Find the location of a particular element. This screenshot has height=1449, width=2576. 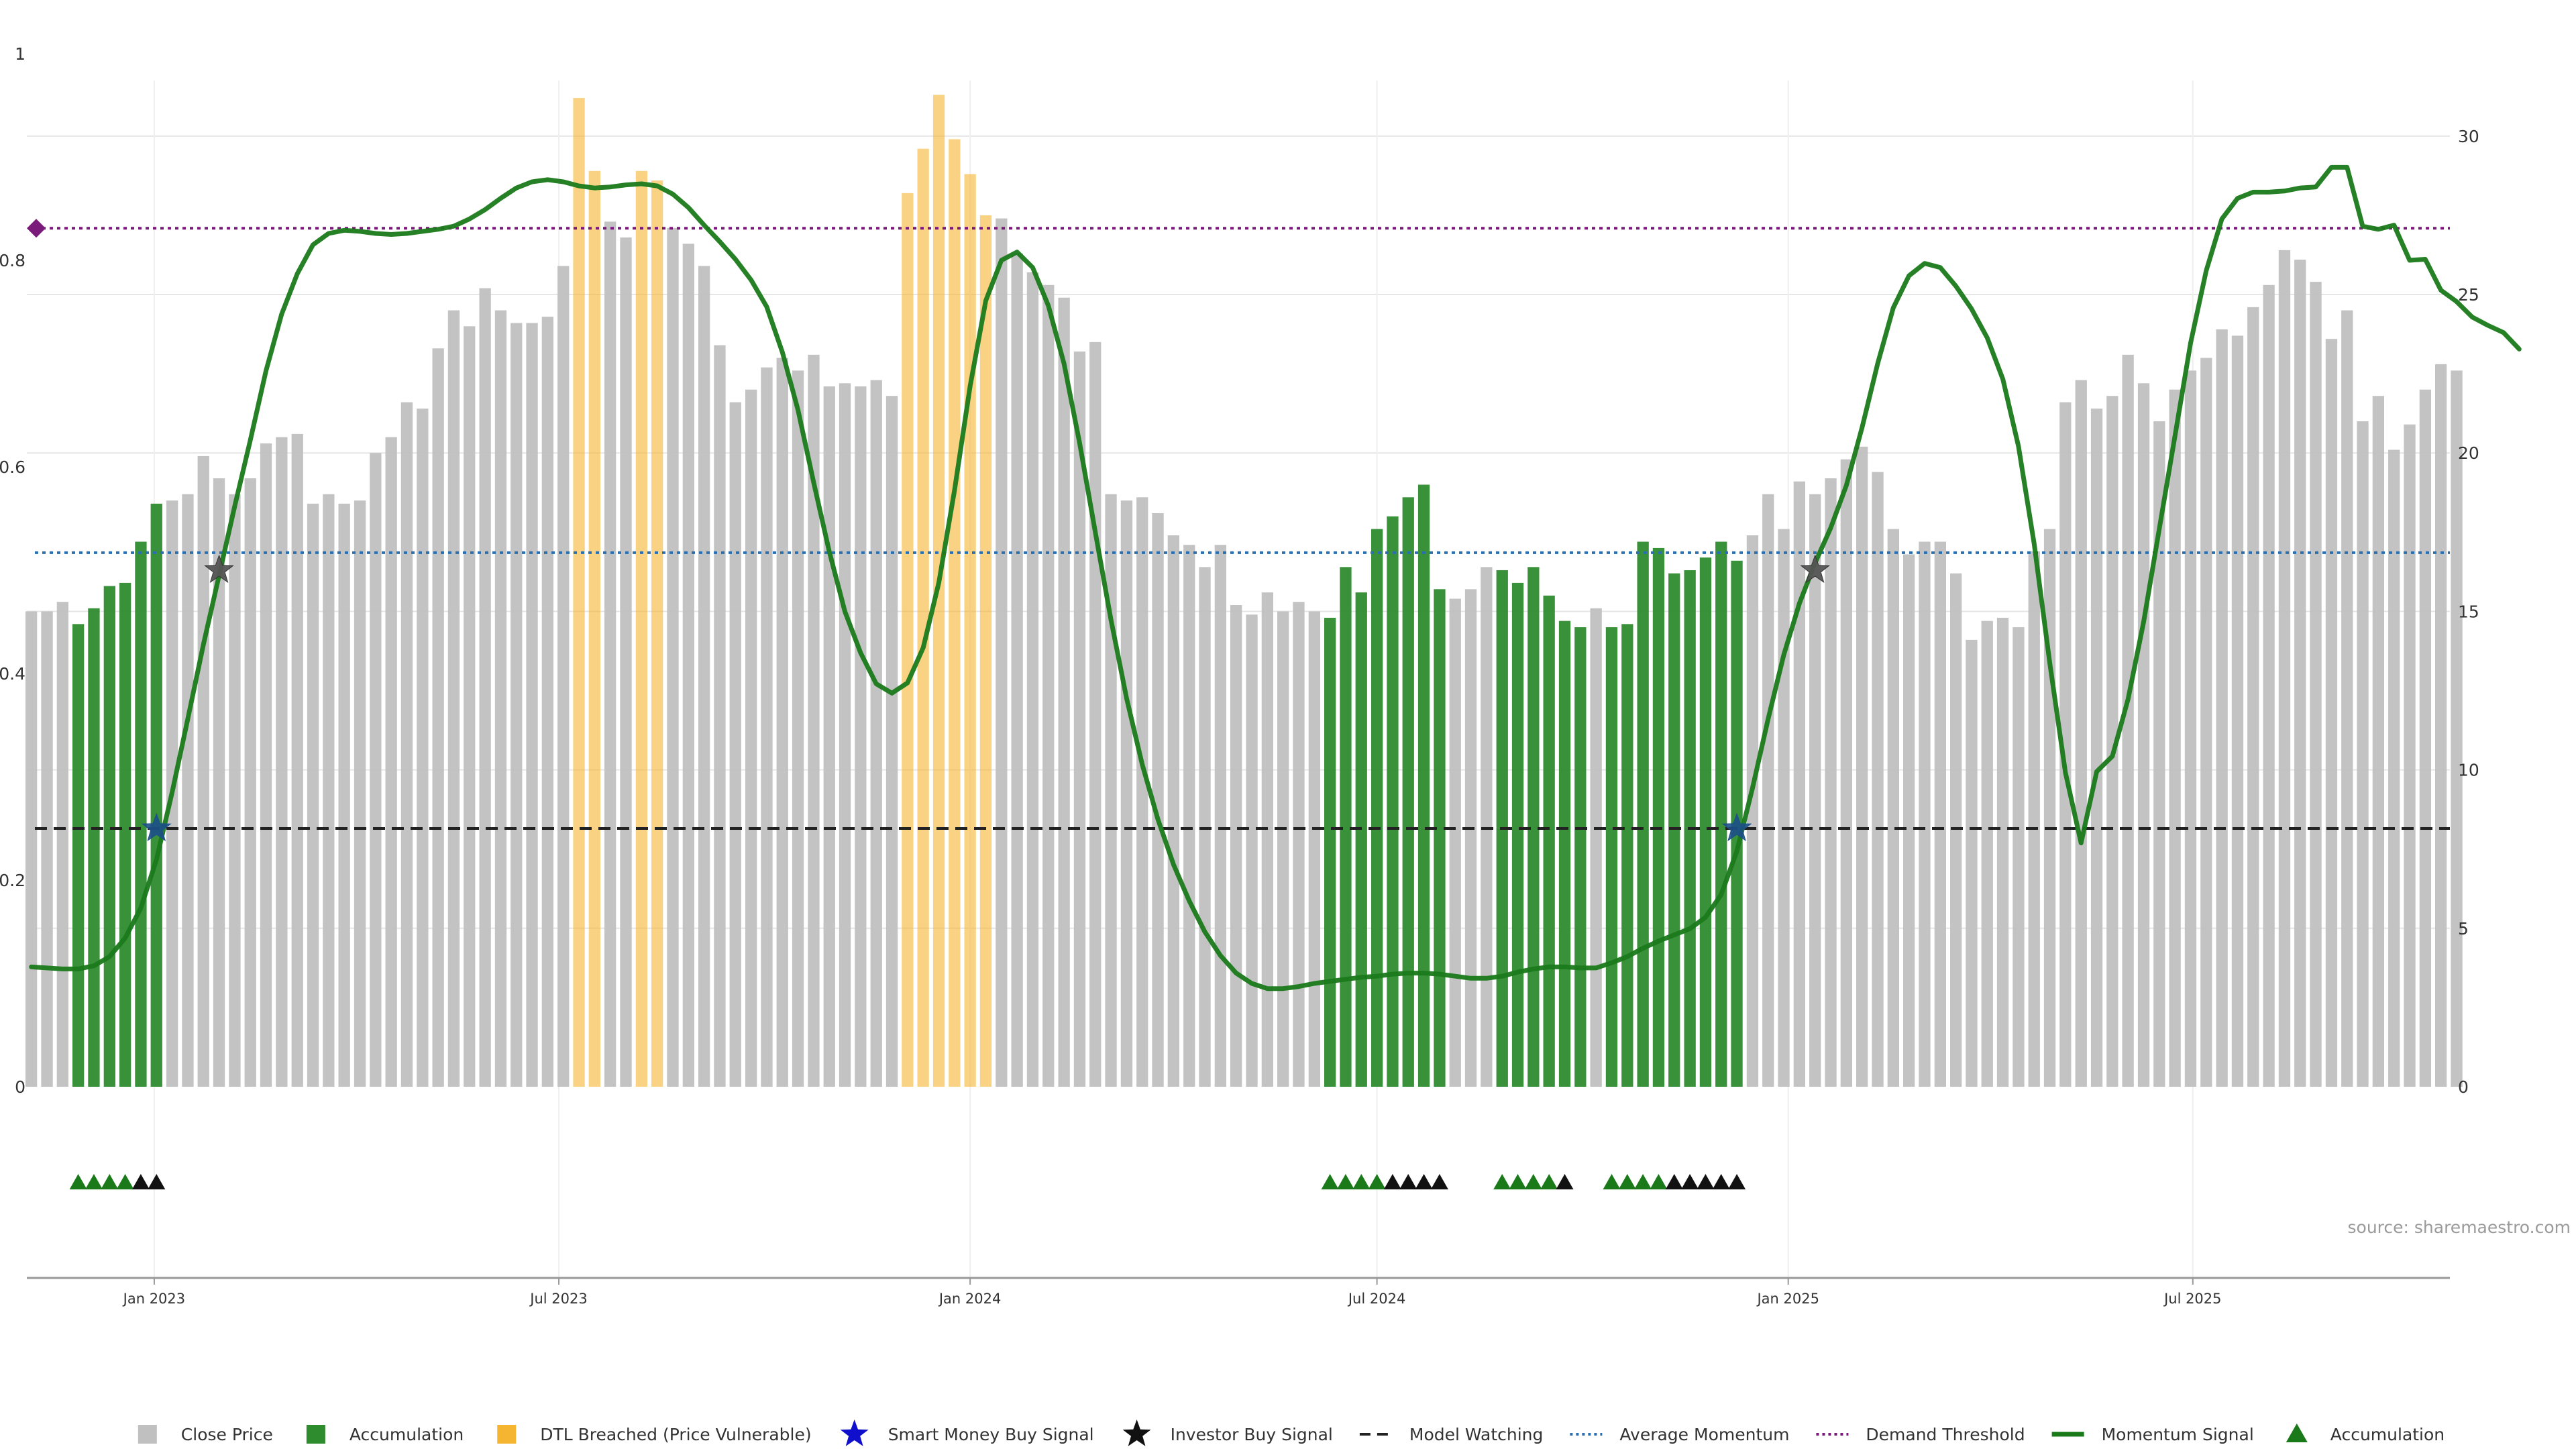

legend-item: Close Price is located at coordinates (205, 1434).